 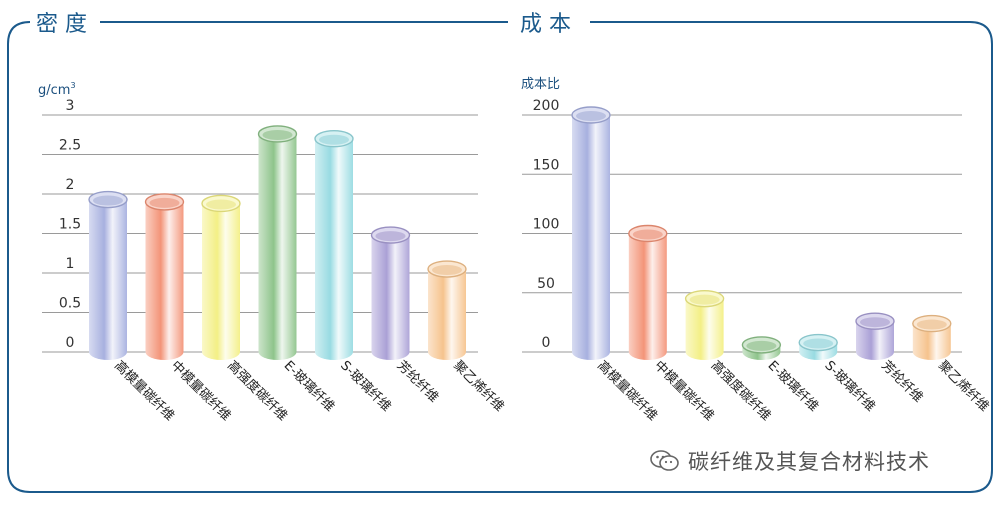 What do you see at coordinates (70, 106) in the screenshot?
I see `y-tick-label: 3` at bounding box center [70, 106].